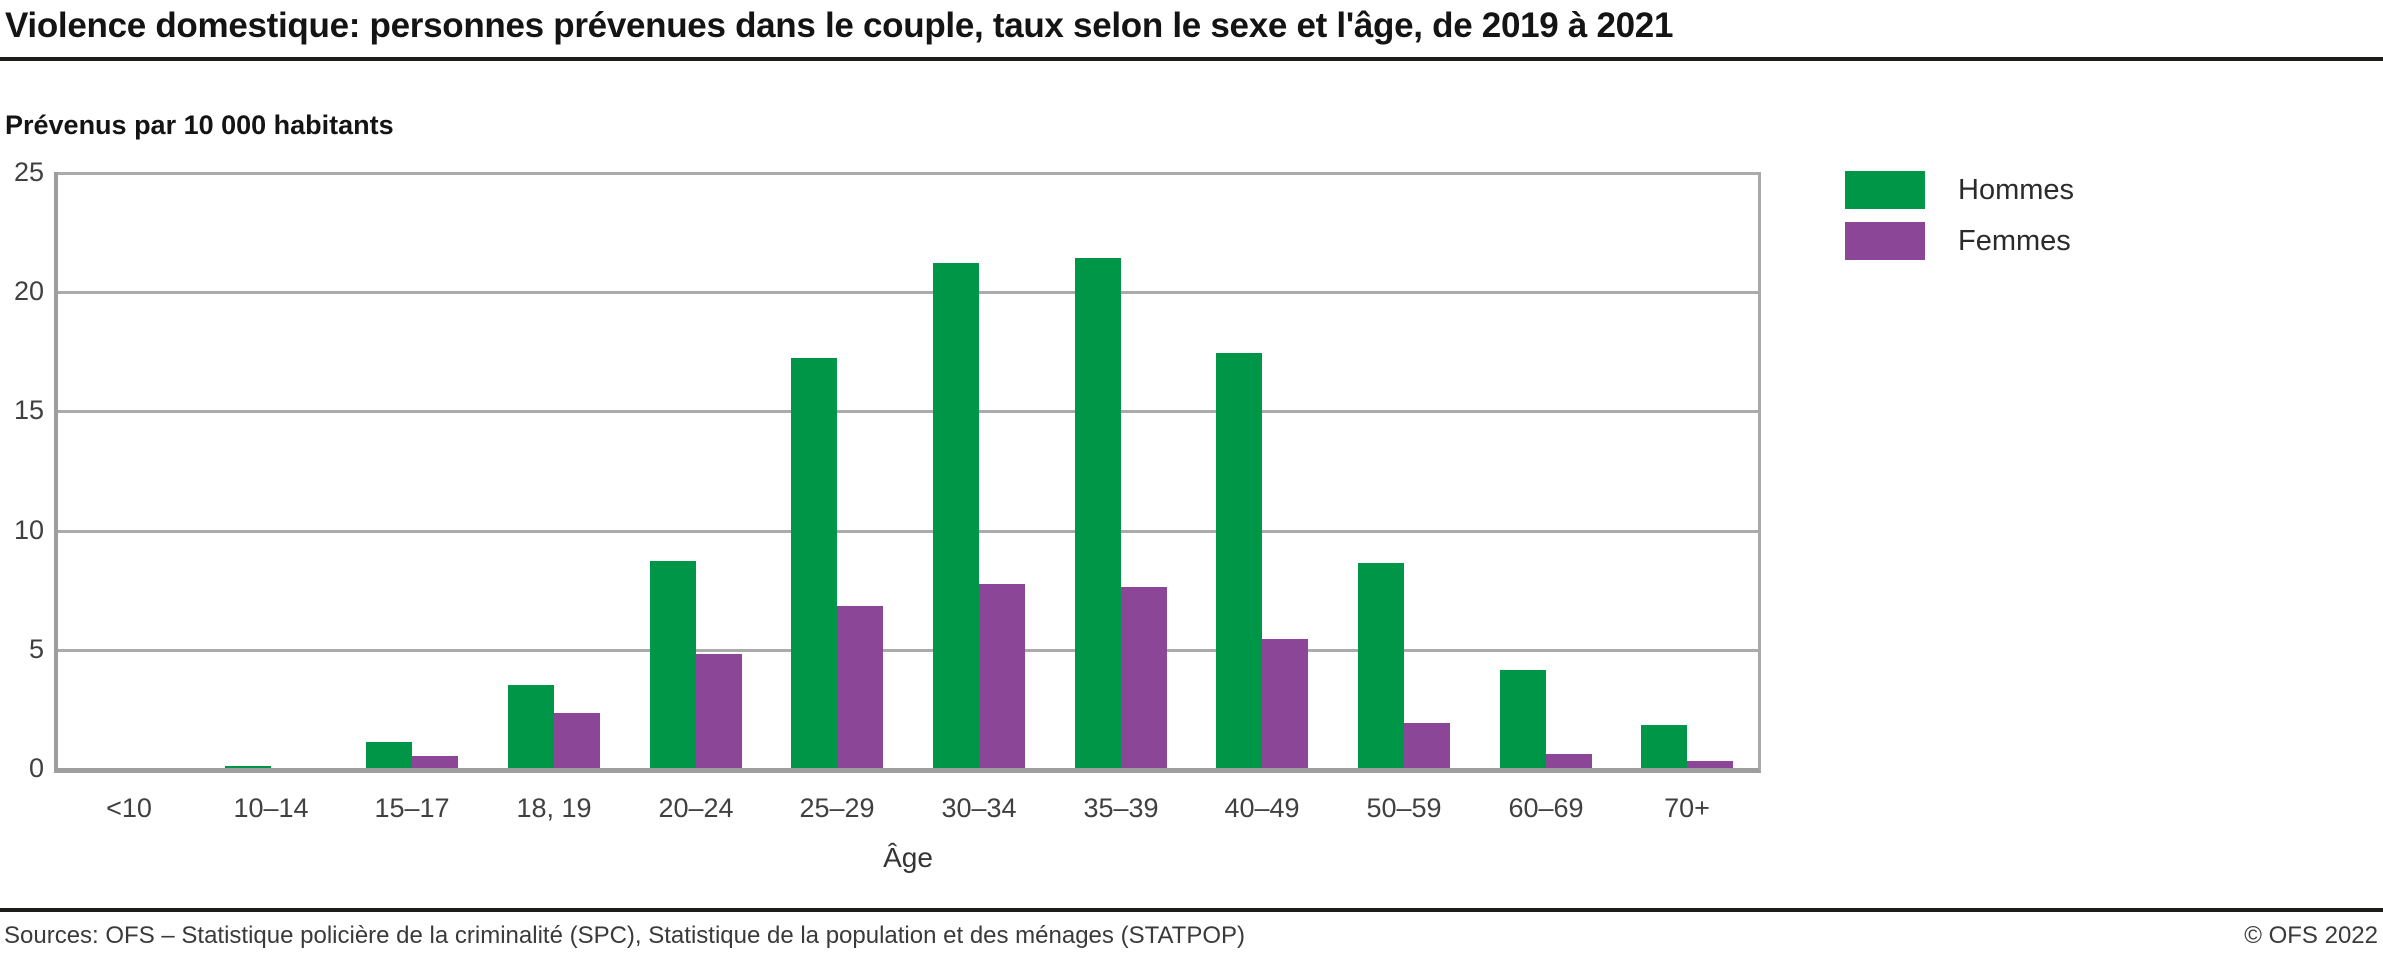 The height and width of the screenshot is (966, 2383). What do you see at coordinates (2311, 935) in the screenshot?
I see `footer-copyright: © OFS 2022` at bounding box center [2311, 935].